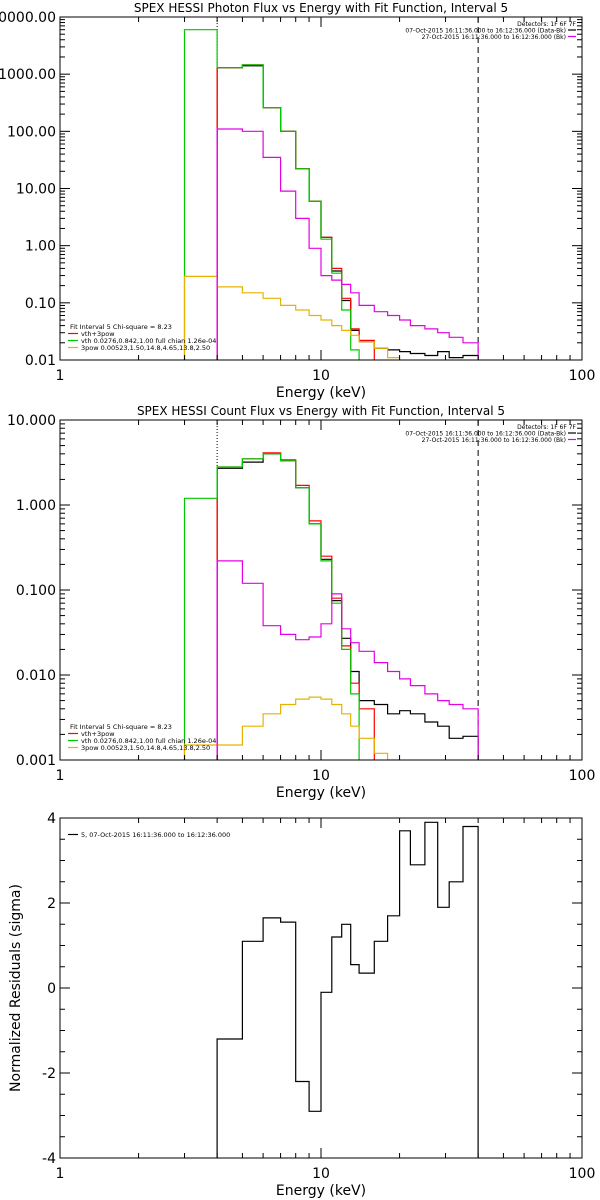 The height and width of the screenshot is (1200, 600). I want to click on y-tick-label: -2, so click(49, 1074).